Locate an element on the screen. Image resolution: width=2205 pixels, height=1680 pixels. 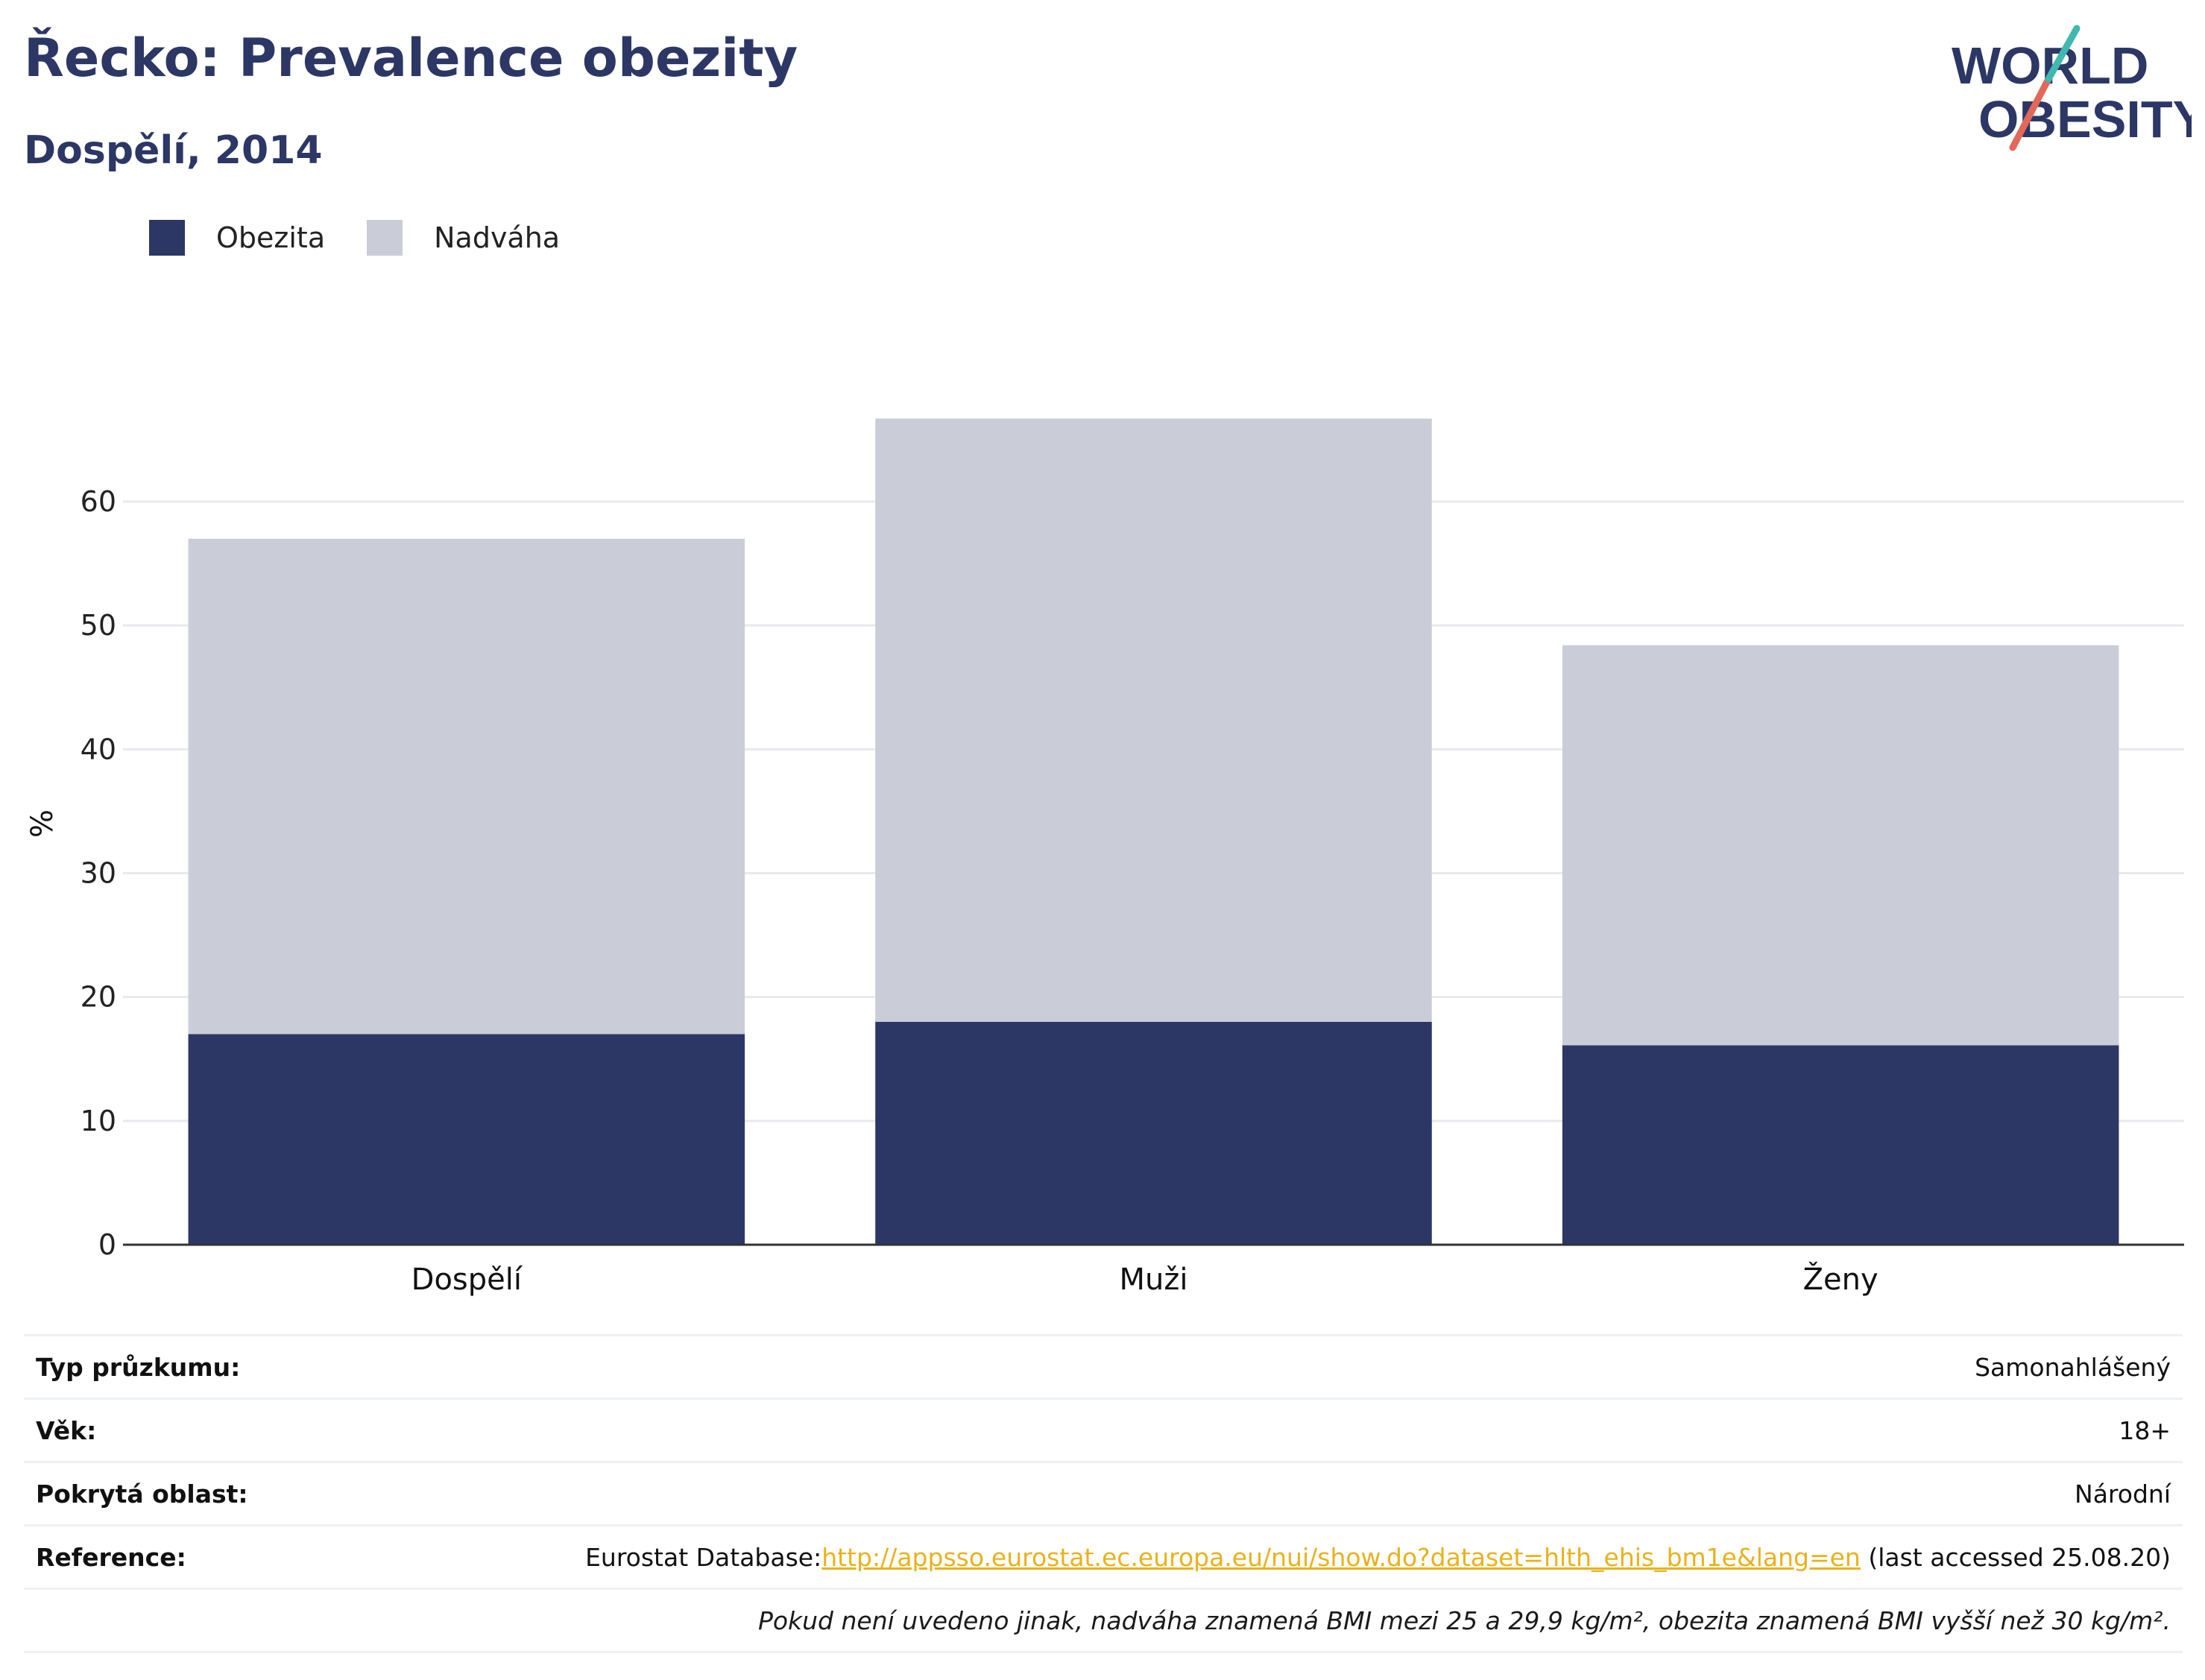
chart-subtitle: Dospělí, 2014 is located at coordinates (173, 150).